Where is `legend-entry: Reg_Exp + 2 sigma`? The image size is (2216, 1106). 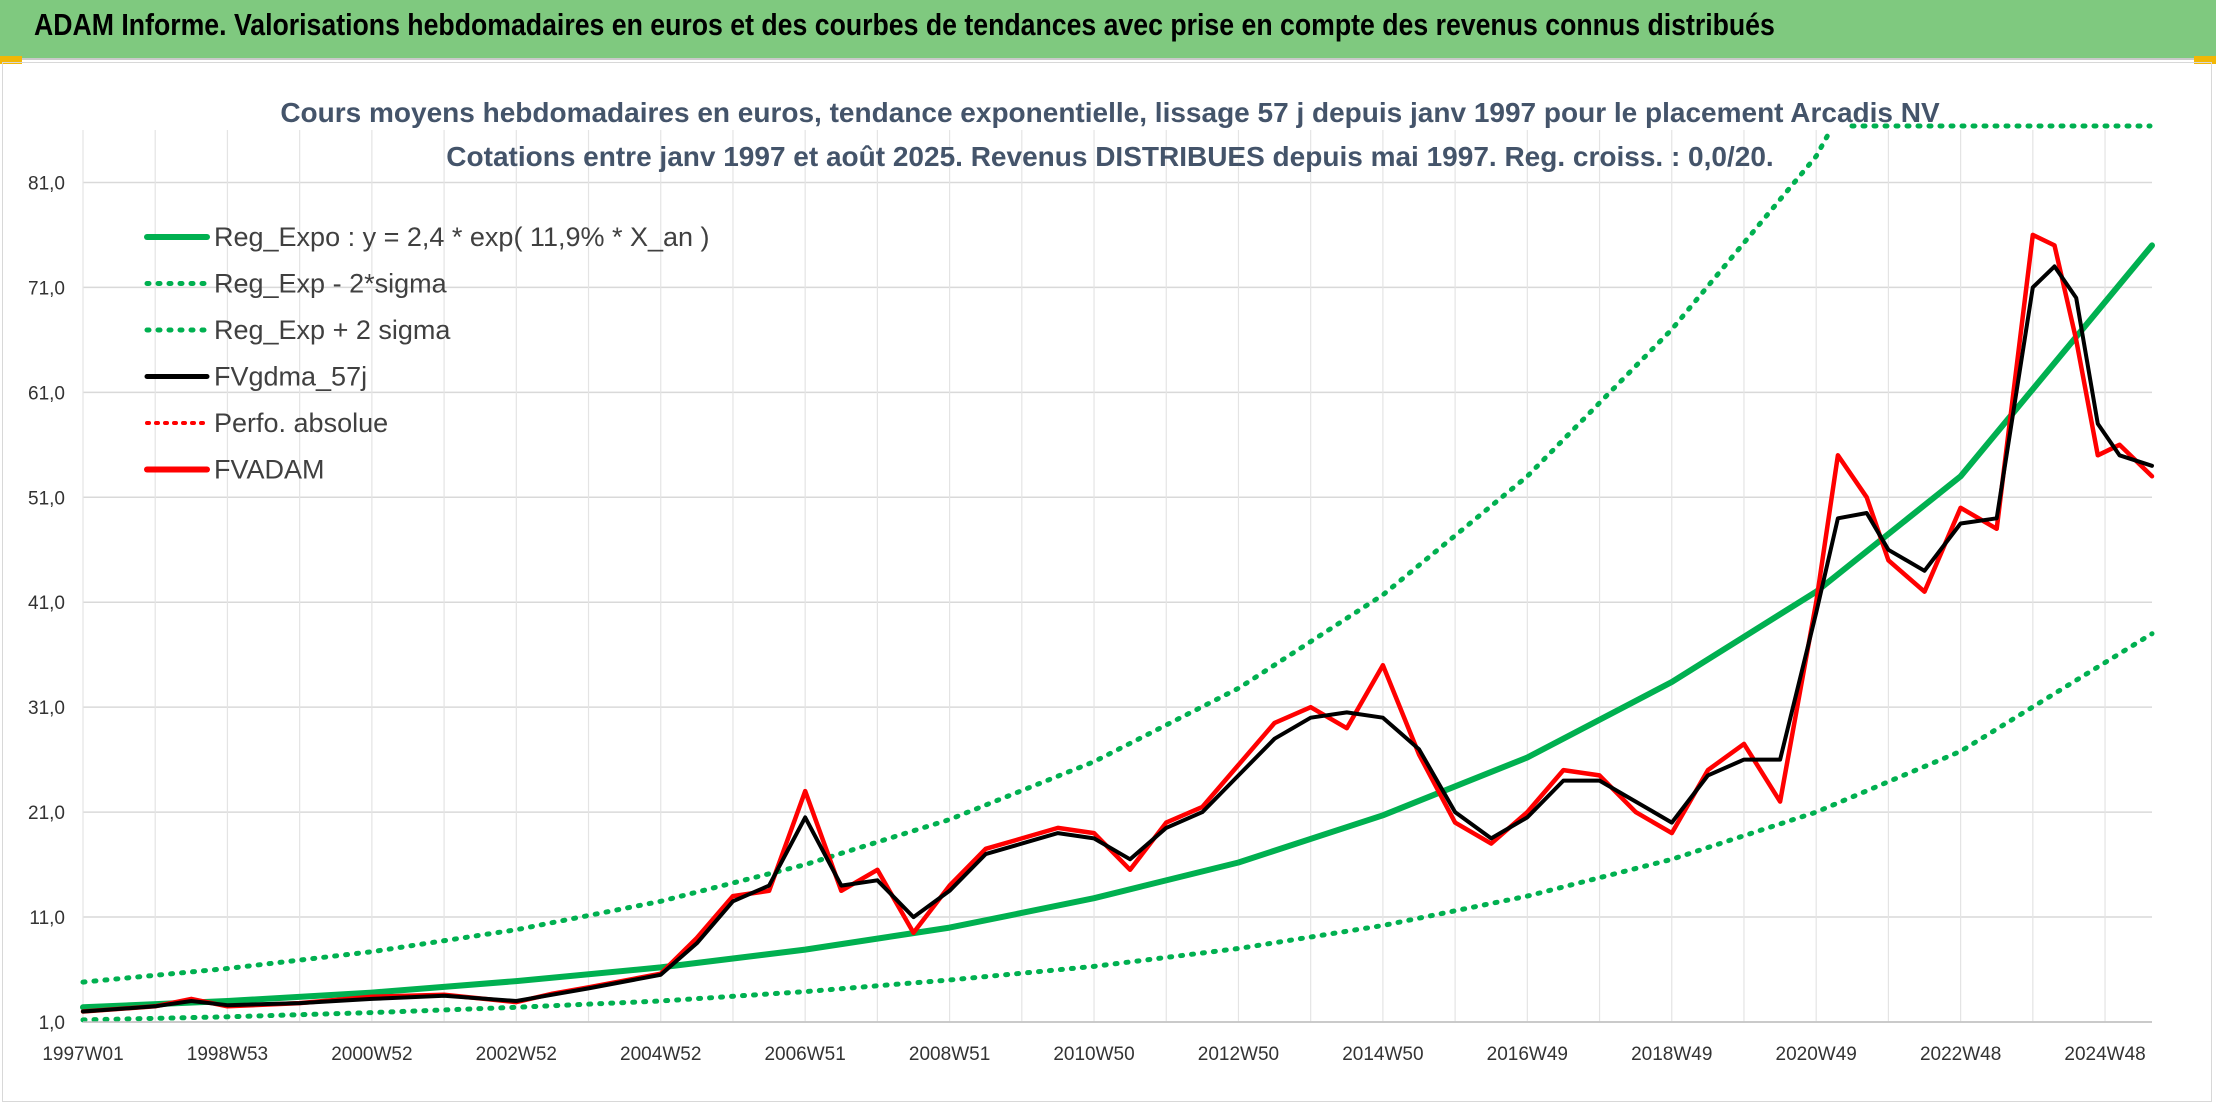
legend-entry: Reg_Exp + 2 sigma is located at coordinates (332, 330).